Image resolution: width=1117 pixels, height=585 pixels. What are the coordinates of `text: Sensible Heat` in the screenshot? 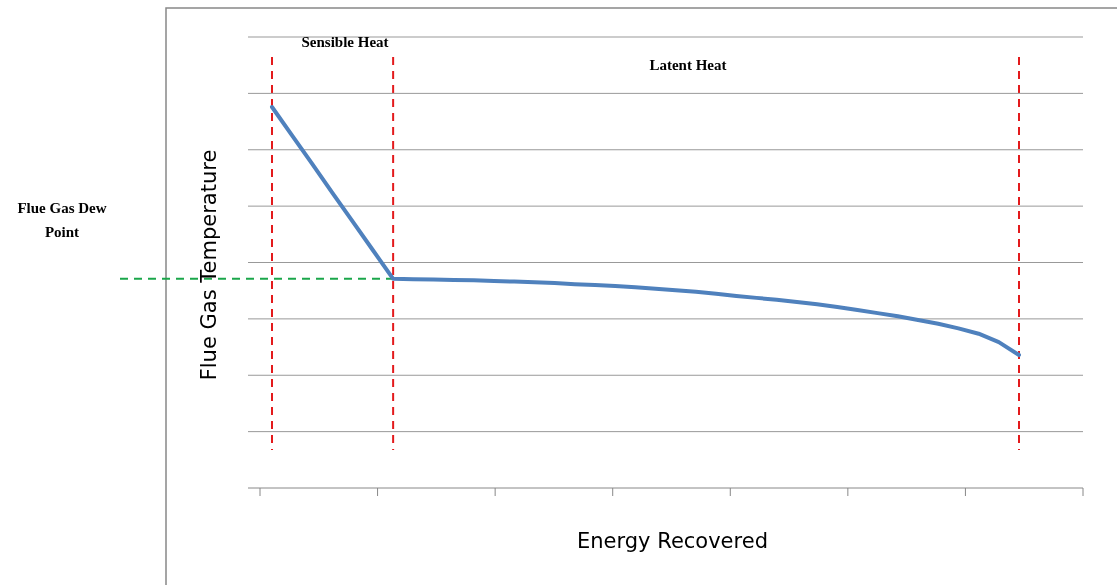 It's located at (345, 42).